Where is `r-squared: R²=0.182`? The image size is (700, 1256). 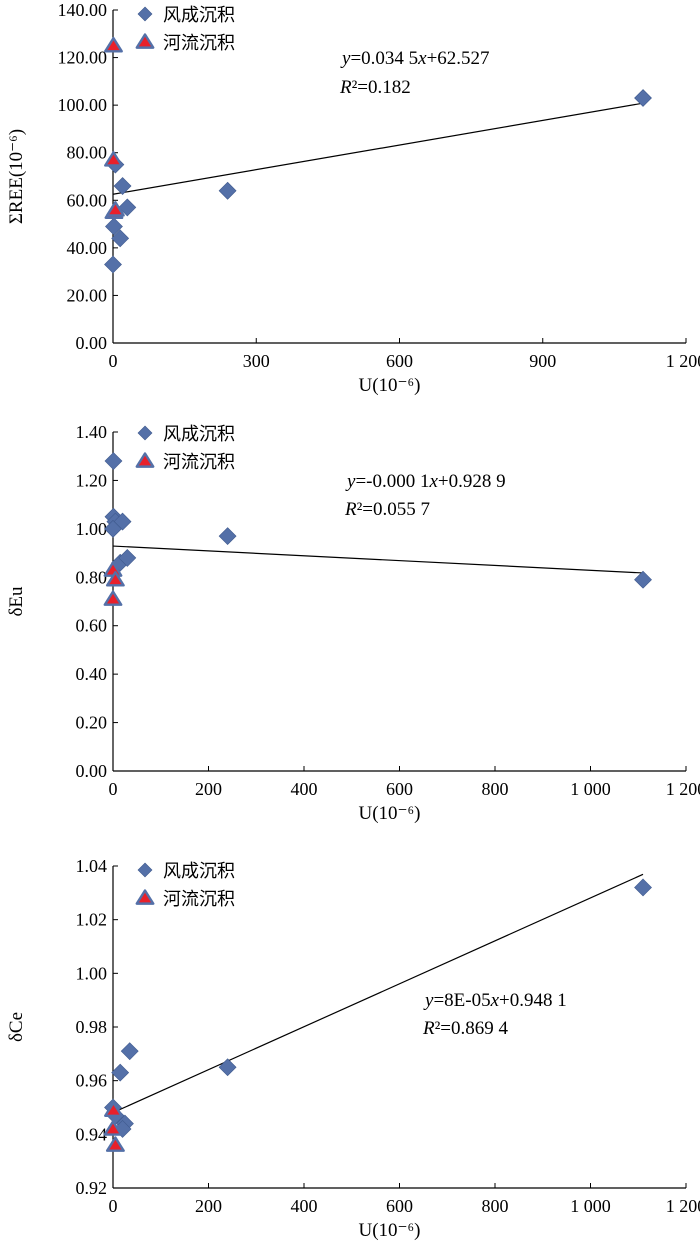
r-squared: R²=0.182 is located at coordinates (375, 87).